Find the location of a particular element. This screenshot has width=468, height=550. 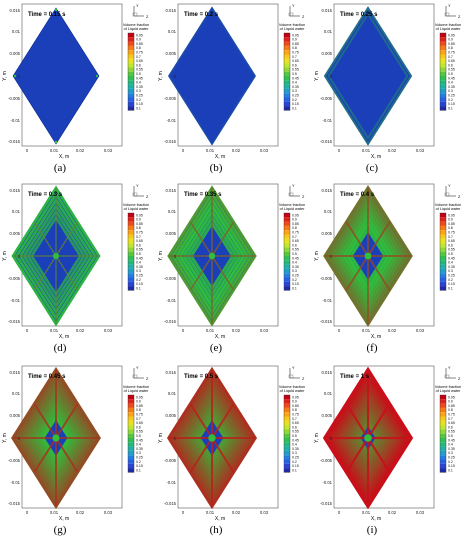

time-label: Time = 0.25 s is located at coordinates (359, 15).